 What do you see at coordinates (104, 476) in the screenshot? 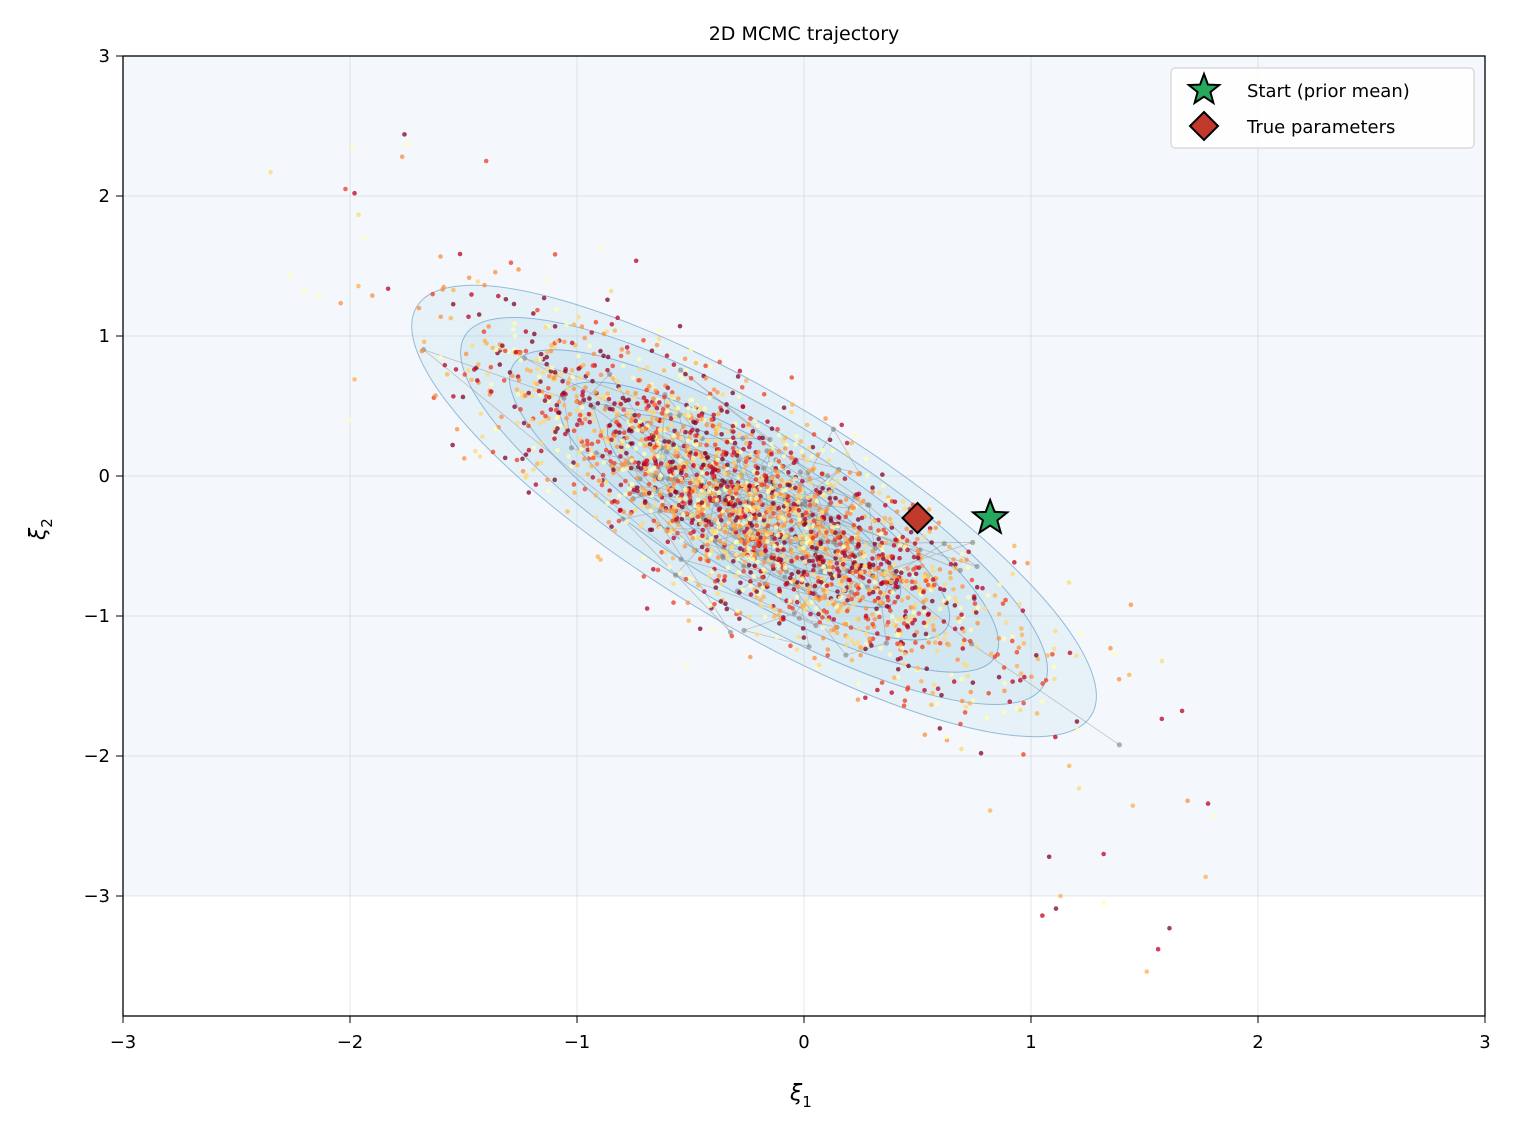
I see `y-tick-label: 0` at bounding box center [104, 476].